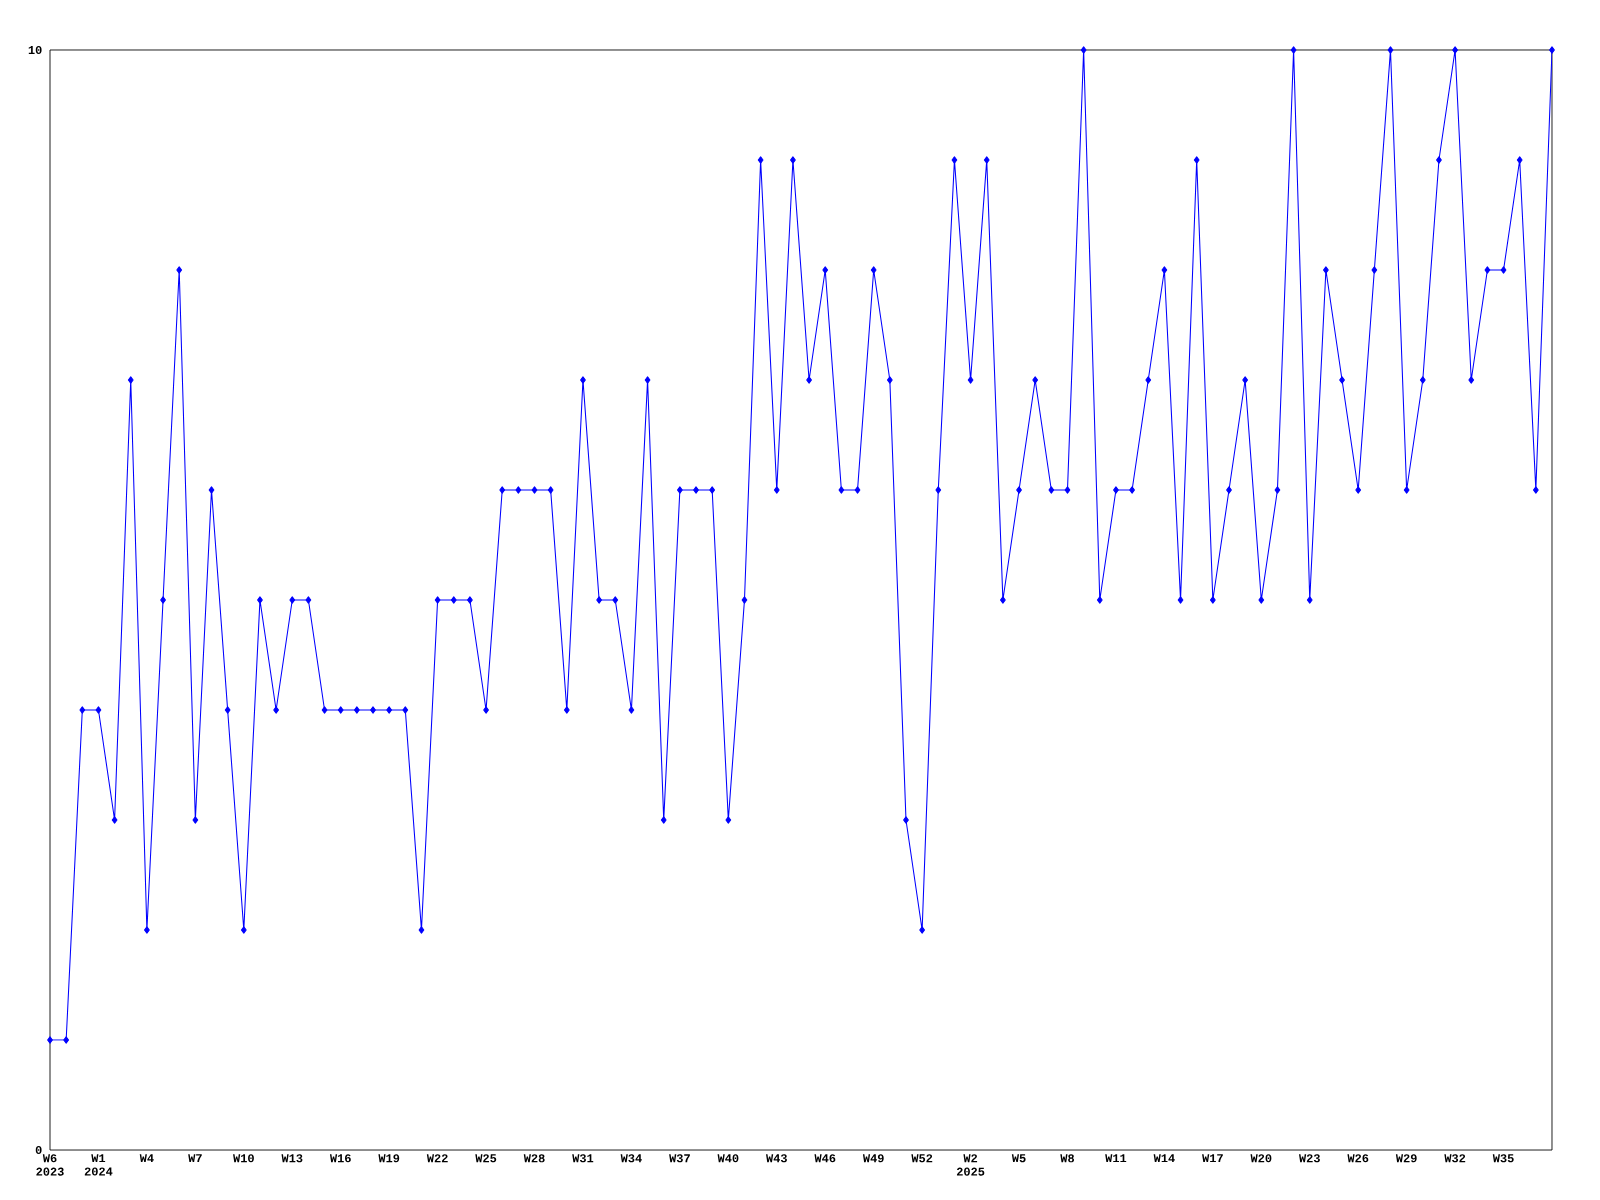 Image resolution: width=1600 pixels, height=1200 pixels. Describe the element at coordinates (146, 1158) in the screenshot. I see `x-tick-label: W4` at that location.